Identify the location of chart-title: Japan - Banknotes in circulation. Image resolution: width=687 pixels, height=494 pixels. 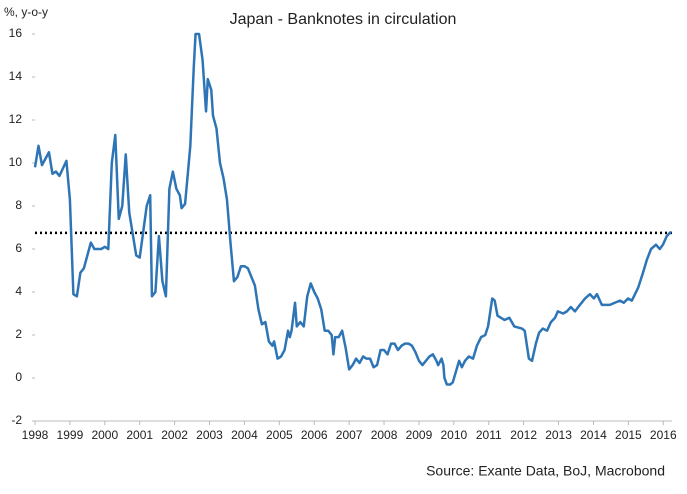
(343, 19).